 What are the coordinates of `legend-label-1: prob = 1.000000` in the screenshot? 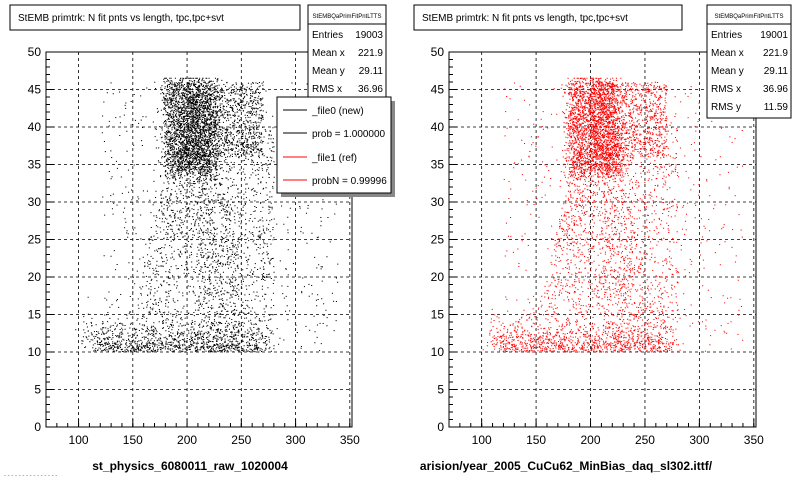 It's located at (349, 134).